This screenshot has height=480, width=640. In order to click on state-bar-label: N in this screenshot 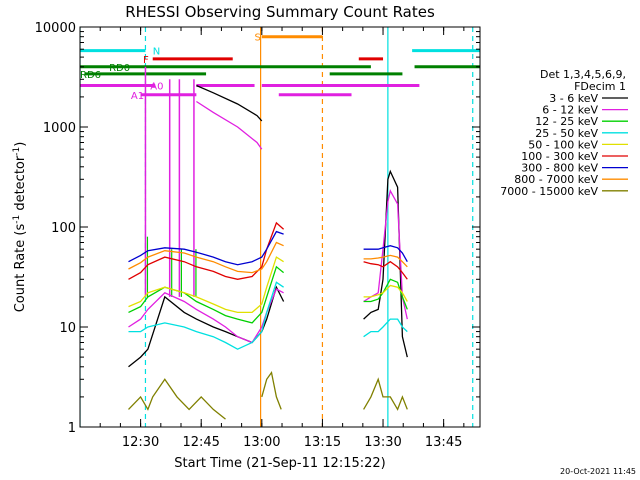, I will do `click(156, 52)`.